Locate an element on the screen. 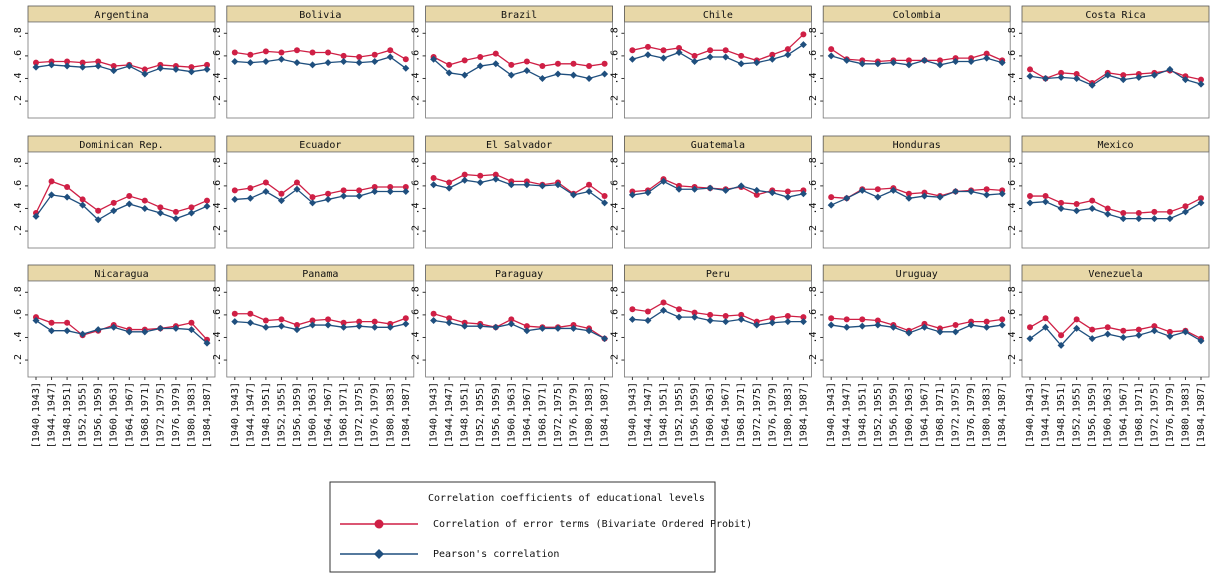 This screenshot has height=576, width=1210. legend-marker is located at coordinates (379, 554).